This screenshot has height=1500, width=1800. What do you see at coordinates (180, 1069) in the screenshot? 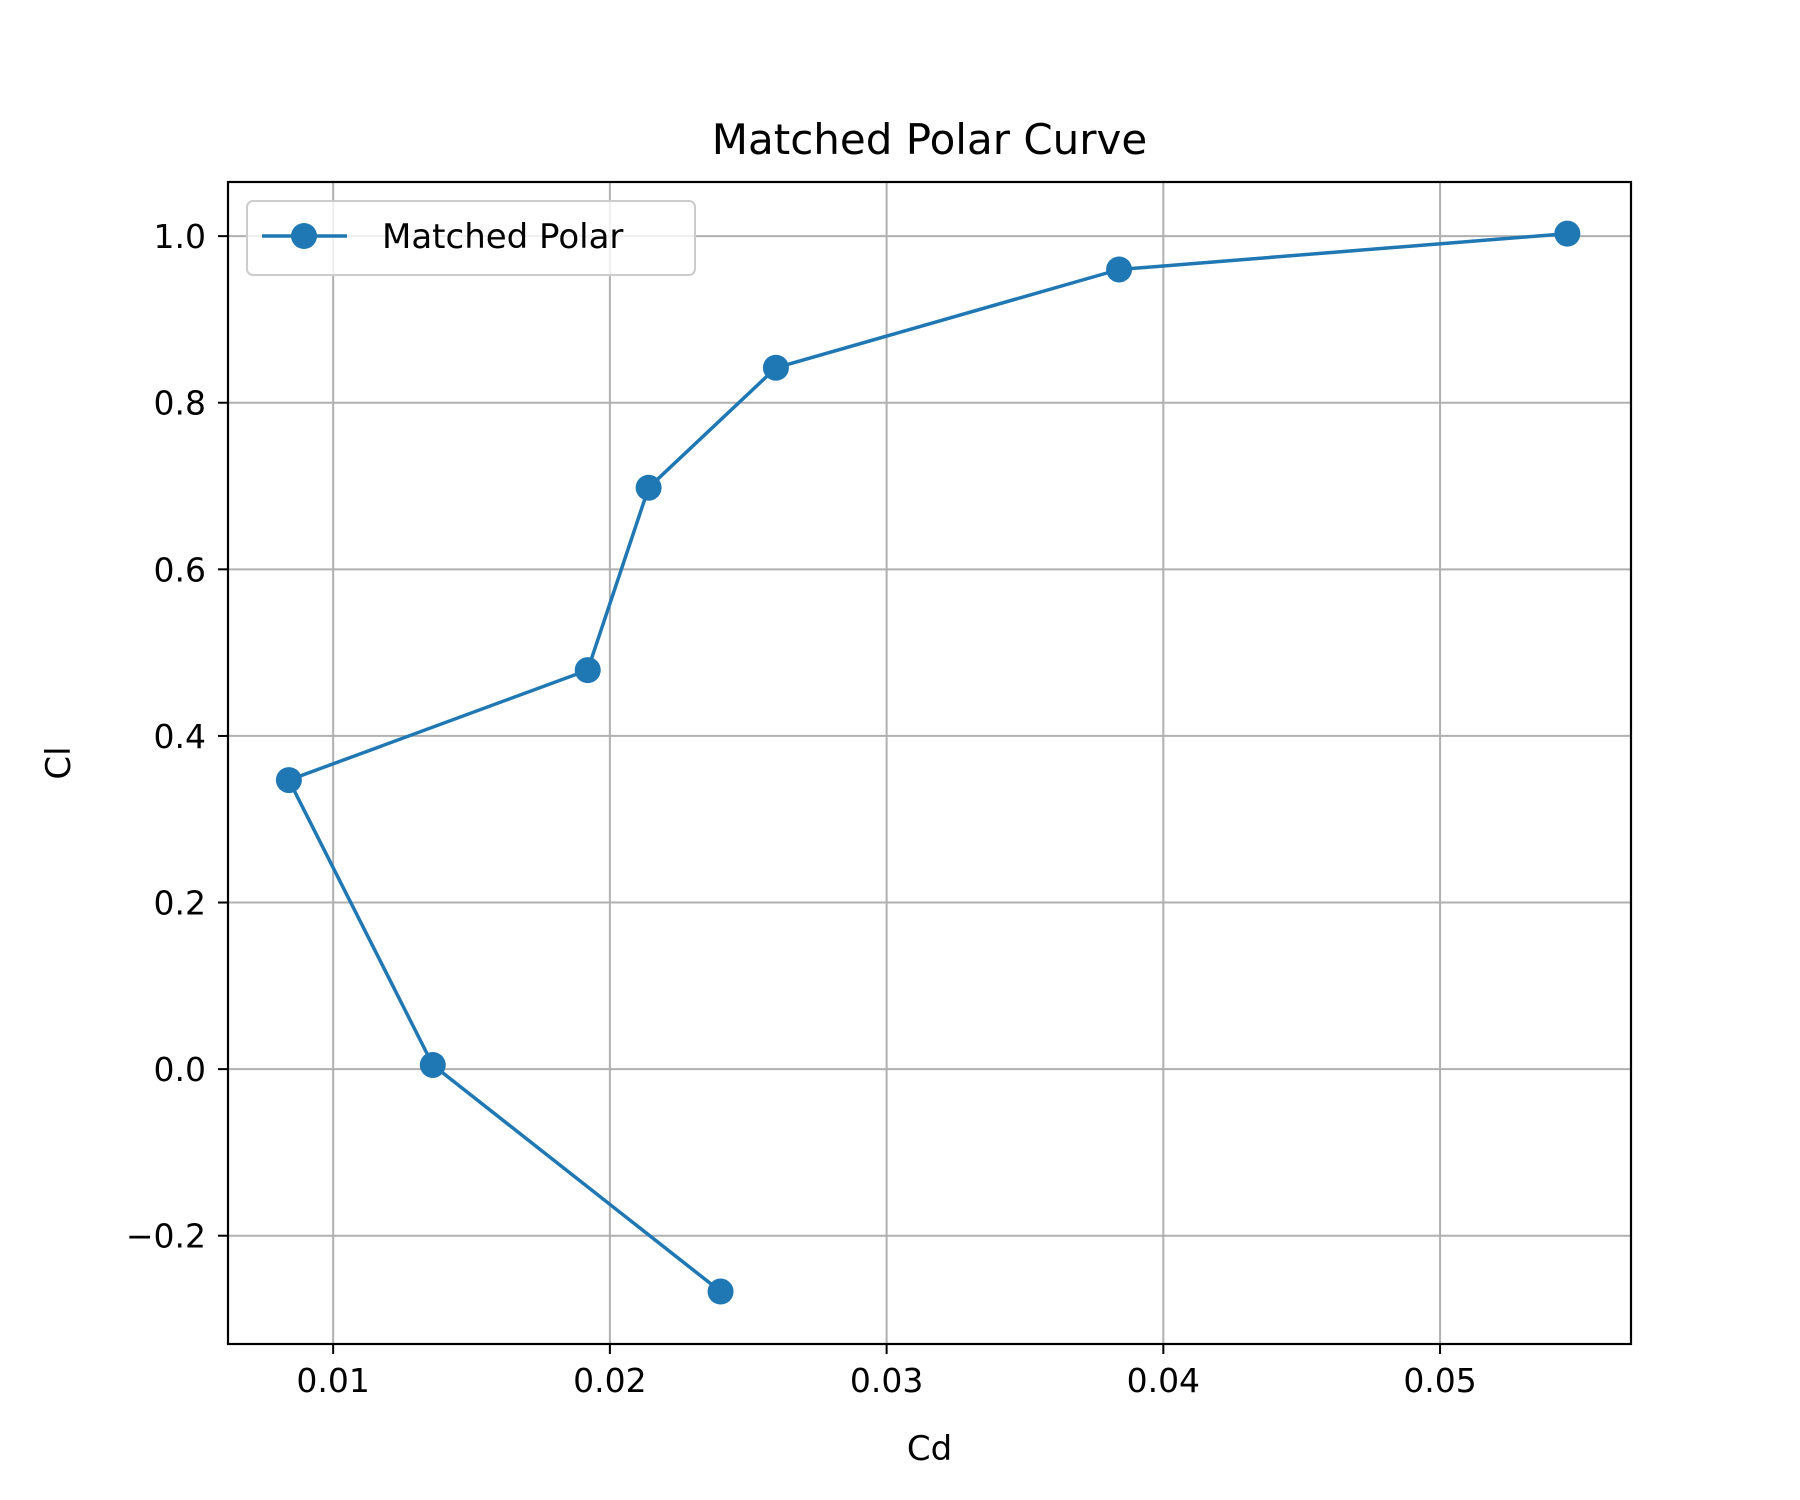
I see `y-tick-label: 0.0` at bounding box center [180, 1069].